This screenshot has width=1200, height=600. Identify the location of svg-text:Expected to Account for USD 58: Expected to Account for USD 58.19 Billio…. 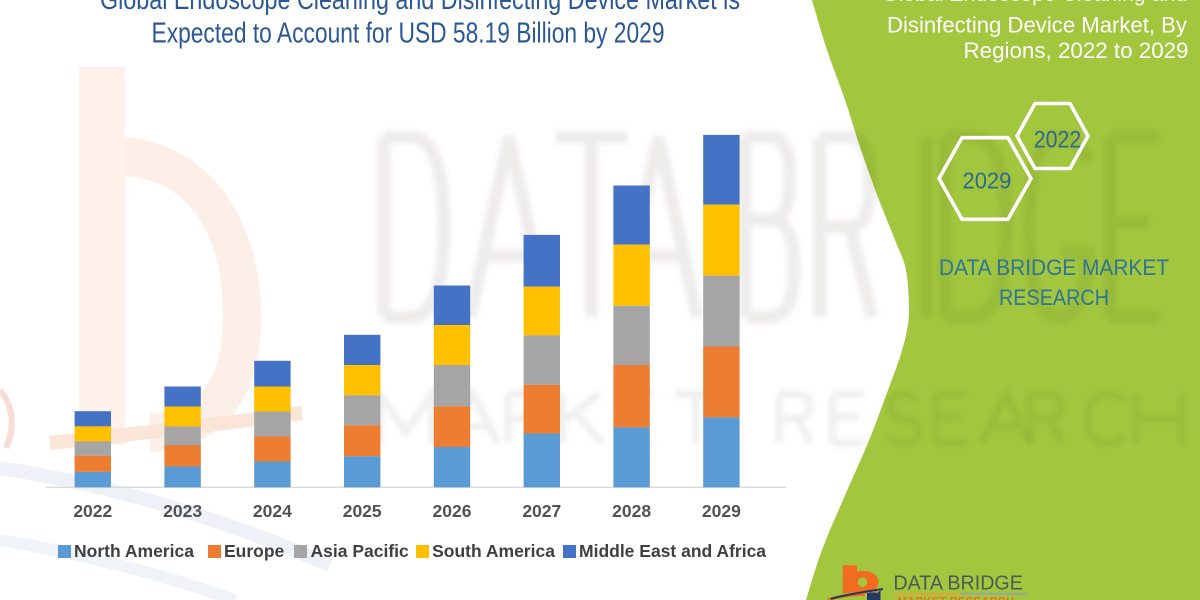
(408, 33).